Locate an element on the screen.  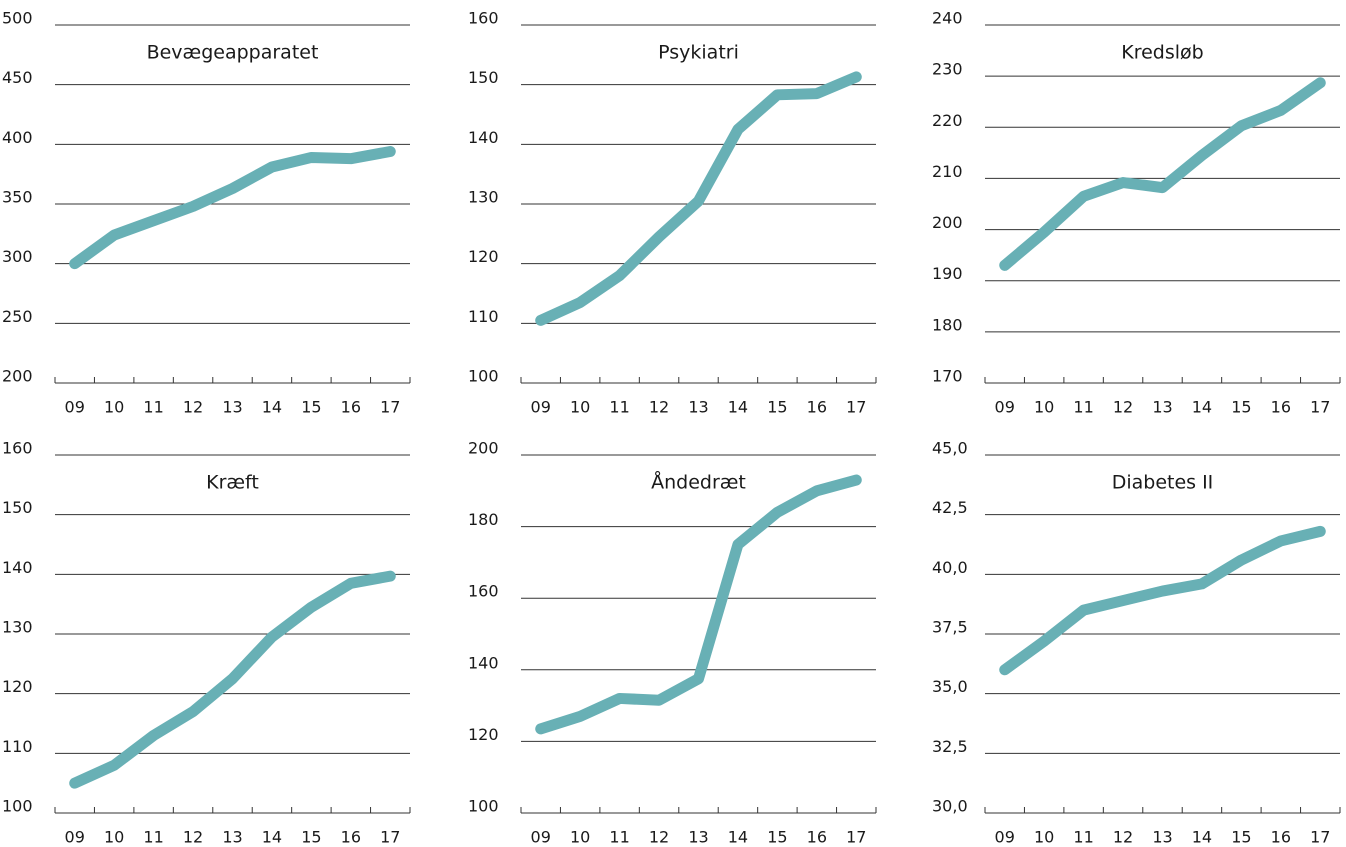
y-tick-label: 400 is located at coordinates (17, 137).